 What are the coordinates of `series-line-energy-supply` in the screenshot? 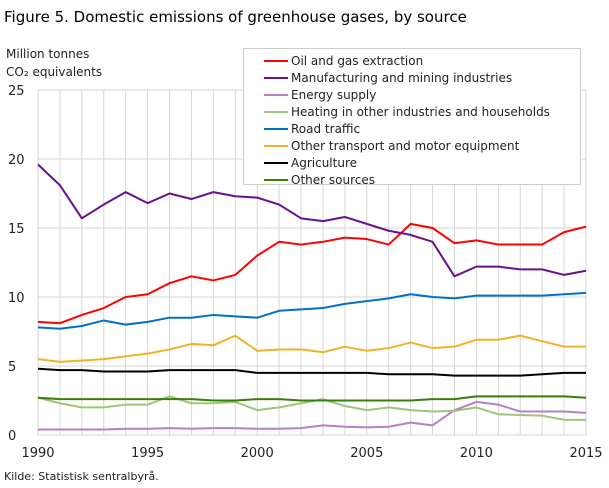 It's located at (312, 415).